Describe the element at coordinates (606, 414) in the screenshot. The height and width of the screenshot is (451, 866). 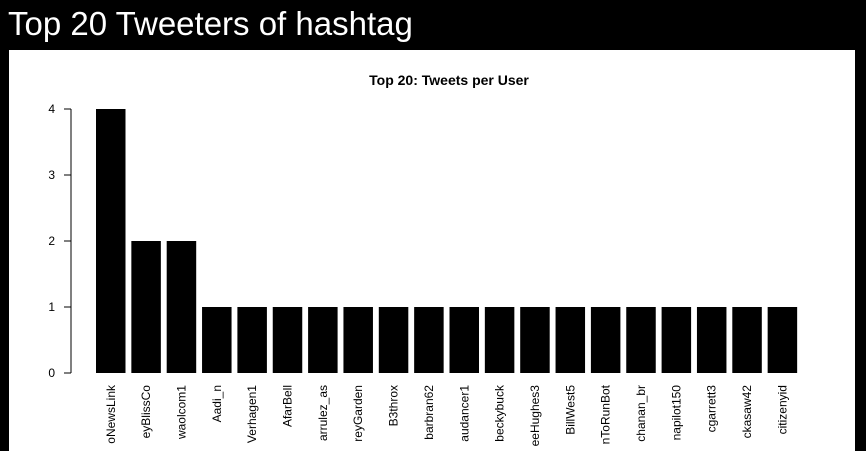
I see `x-tick-label: nToRunBot` at that location.